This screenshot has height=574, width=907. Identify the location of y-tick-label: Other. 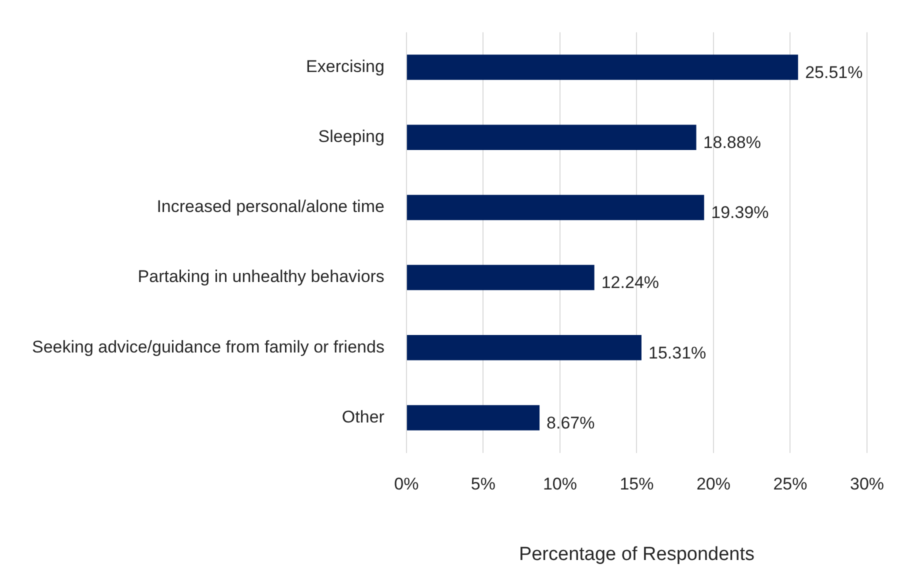
(363, 416).